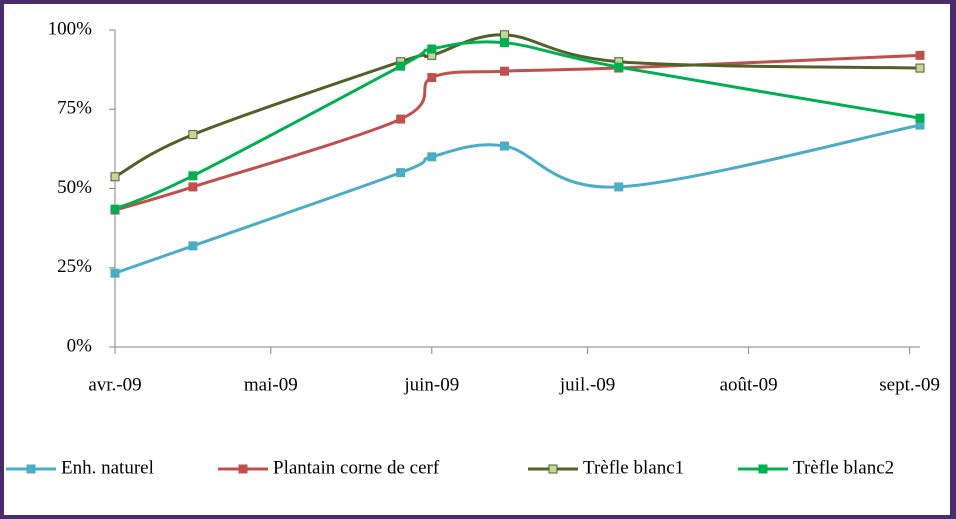 Image resolution: width=956 pixels, height=519 pixels. Describe the element at coordinates (70, 28) in the screenshot. I see `y-tick-label: 100%` at that location.